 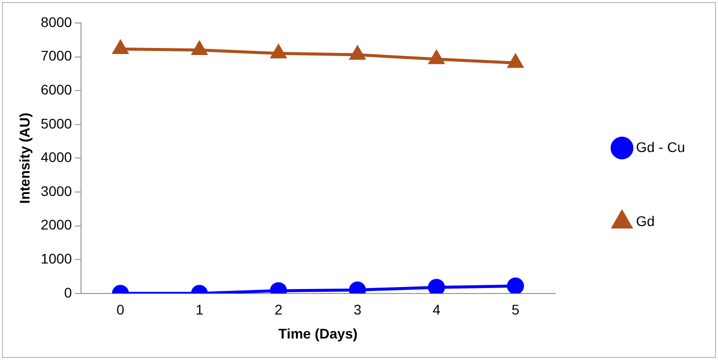 I want to click on x-tick-label: 0, so click(x=120, y=310).